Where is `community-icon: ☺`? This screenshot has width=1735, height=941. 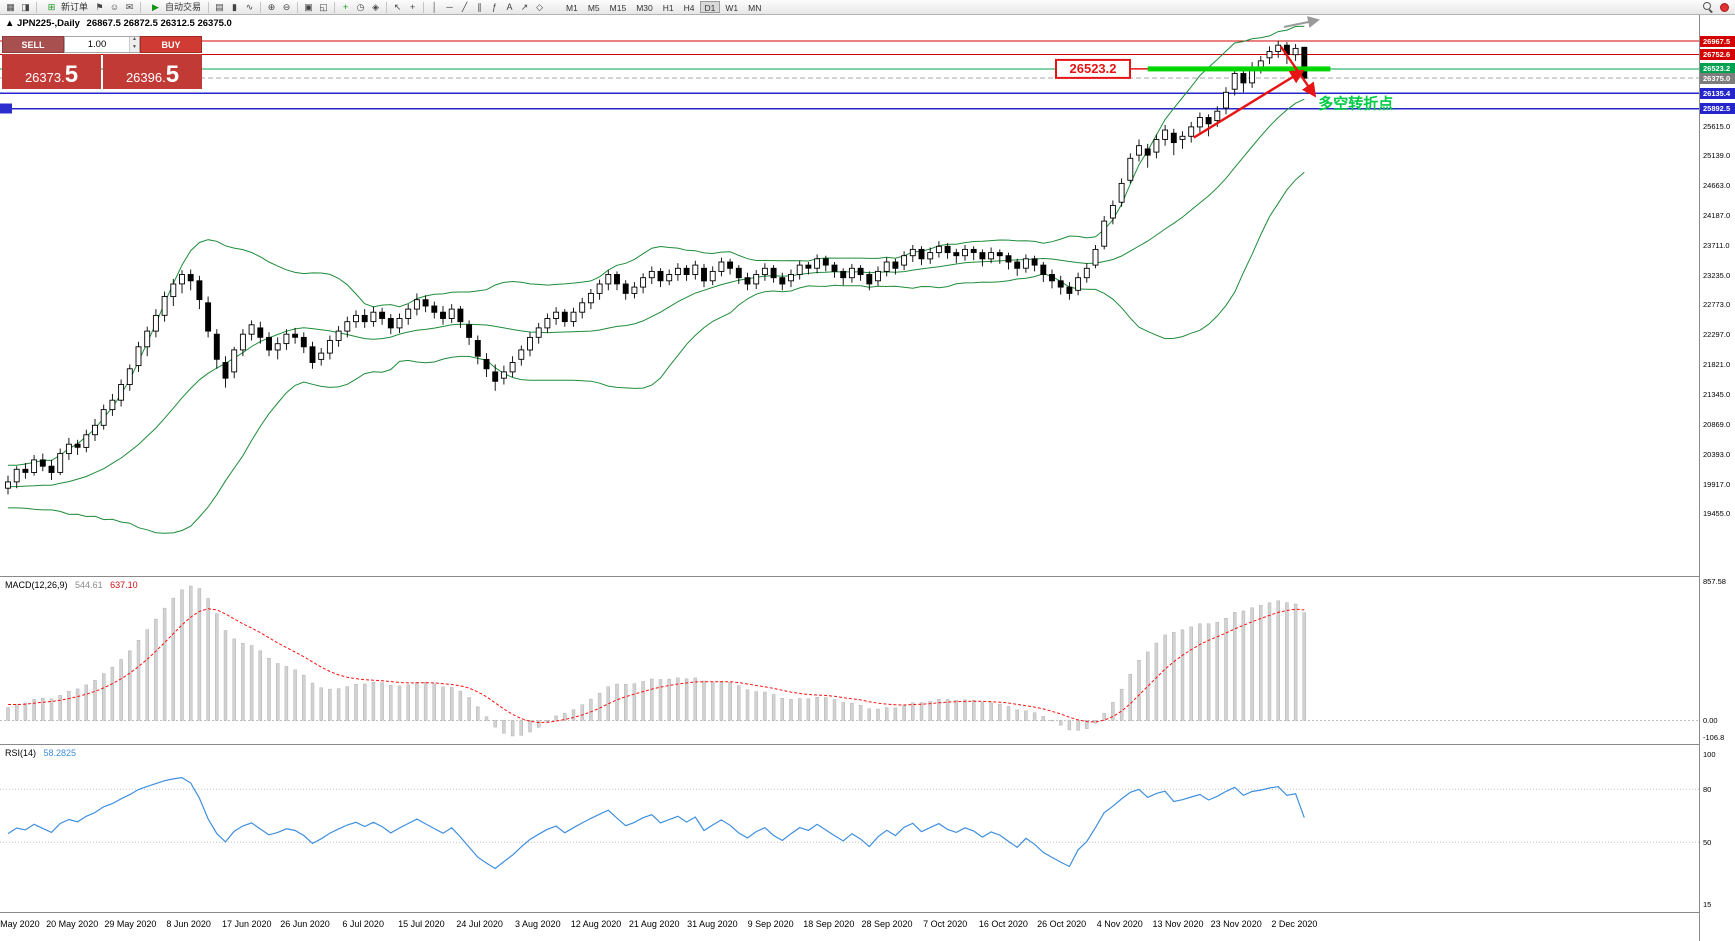
community-icon: ☺ is located at coordinates (114, 6).